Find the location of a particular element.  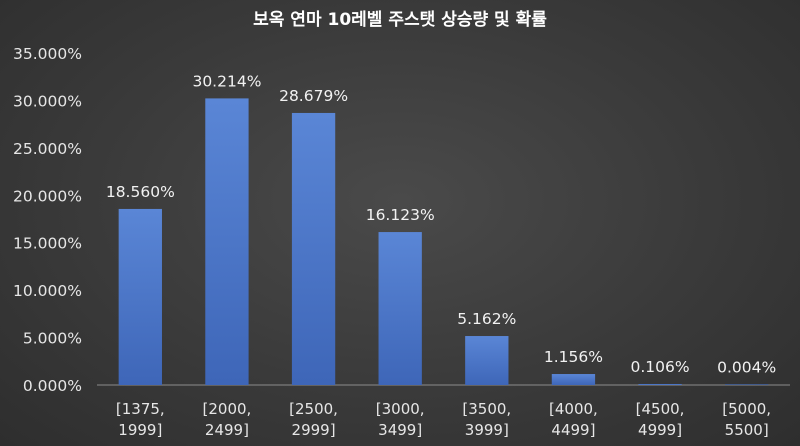

x-tick-label: 1999] is located at coordinates (140, 430).